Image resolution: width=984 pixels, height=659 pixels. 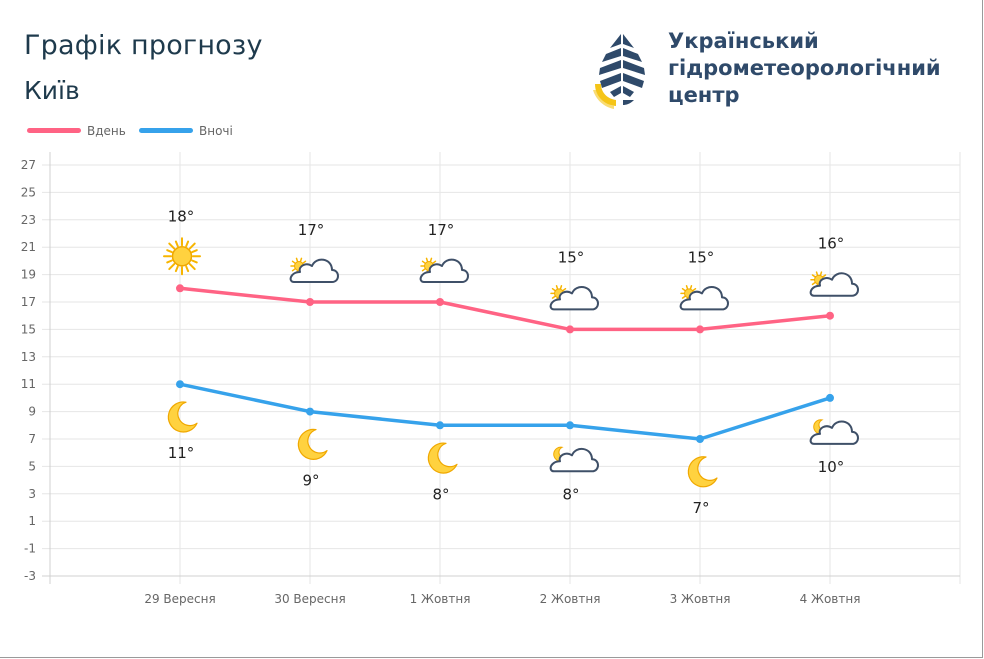 I want to click on day-temperature-label: 15°, so click(x=571, y=257).